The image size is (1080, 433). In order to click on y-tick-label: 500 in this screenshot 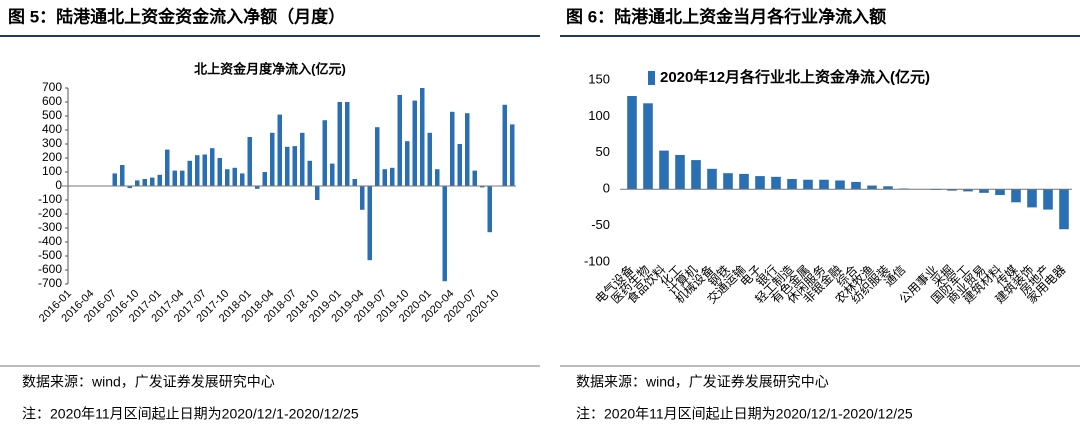, I will do `click(52, 115)`.